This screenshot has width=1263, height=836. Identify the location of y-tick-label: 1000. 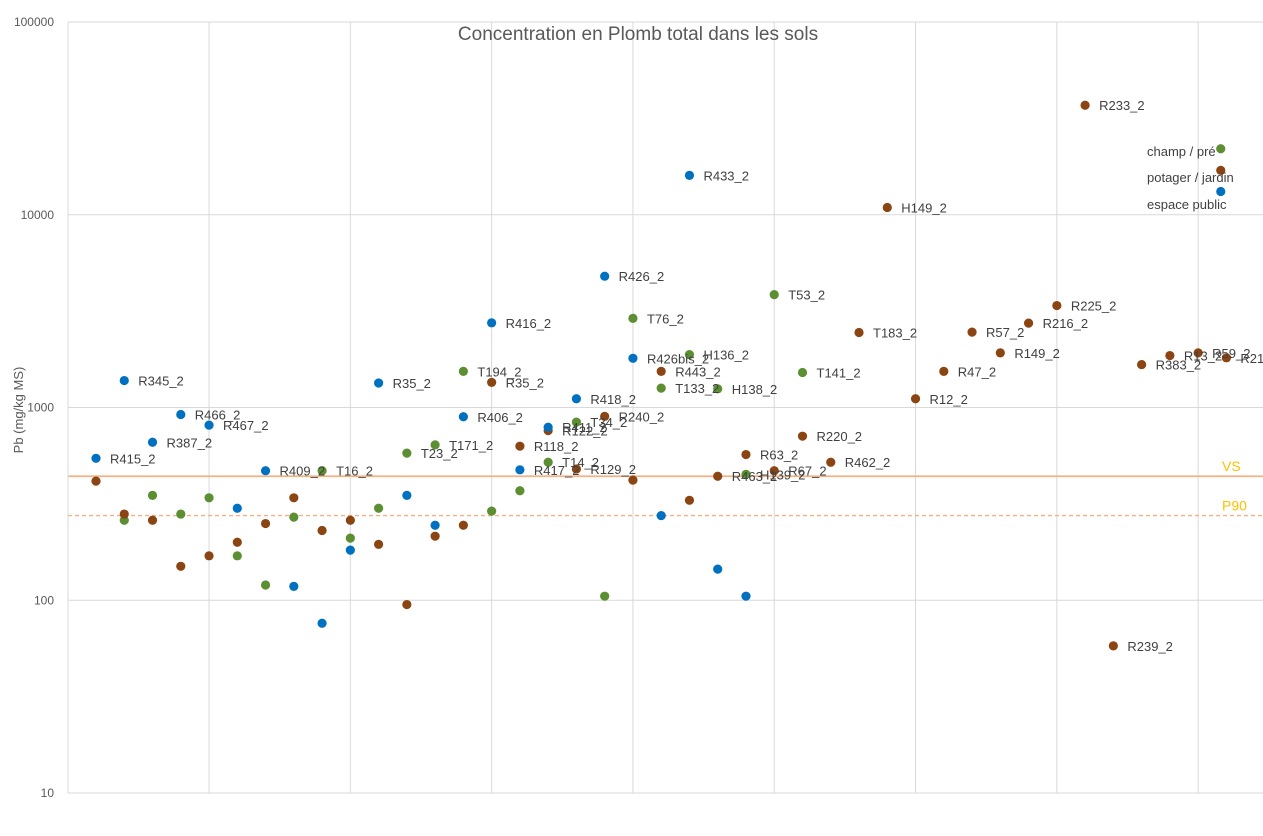
(40, 408).